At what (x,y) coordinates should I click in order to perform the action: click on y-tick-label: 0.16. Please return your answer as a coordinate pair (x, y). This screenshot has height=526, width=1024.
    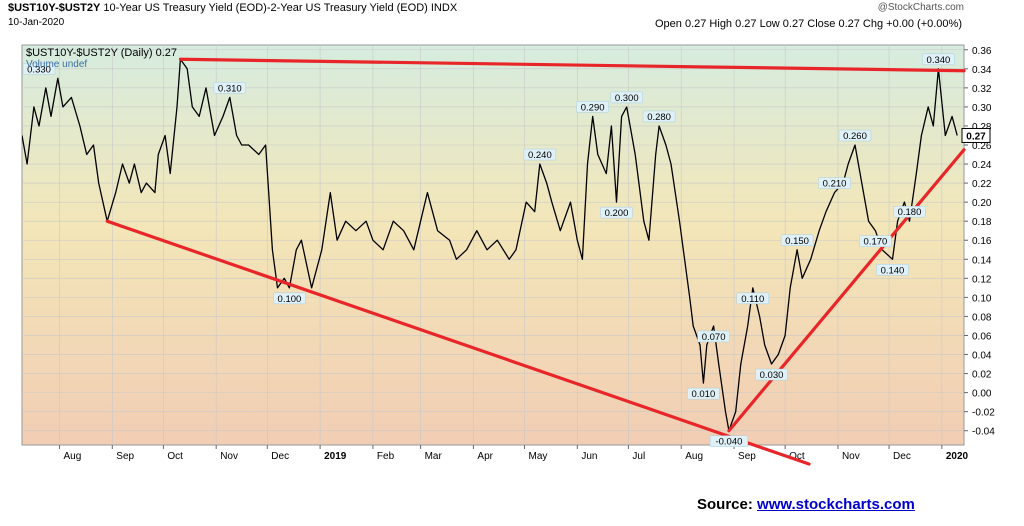
    Looking at the image, I should click on (982, 241).